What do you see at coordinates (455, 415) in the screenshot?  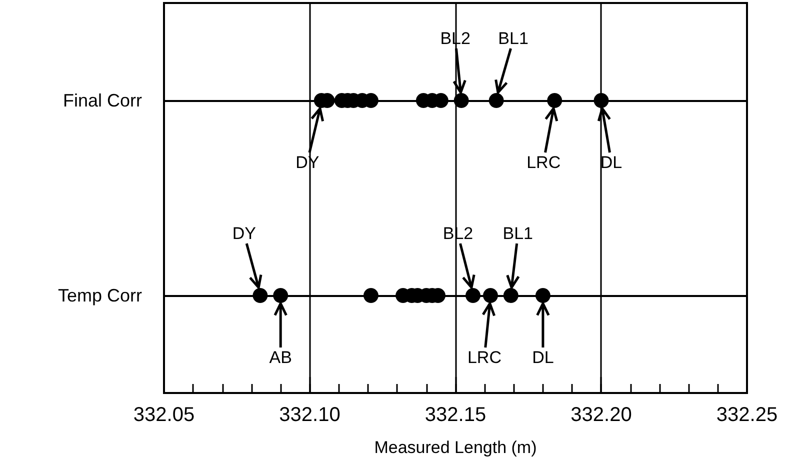 I see `x-tick-label: 332.15` at bounding box center [455, 415].